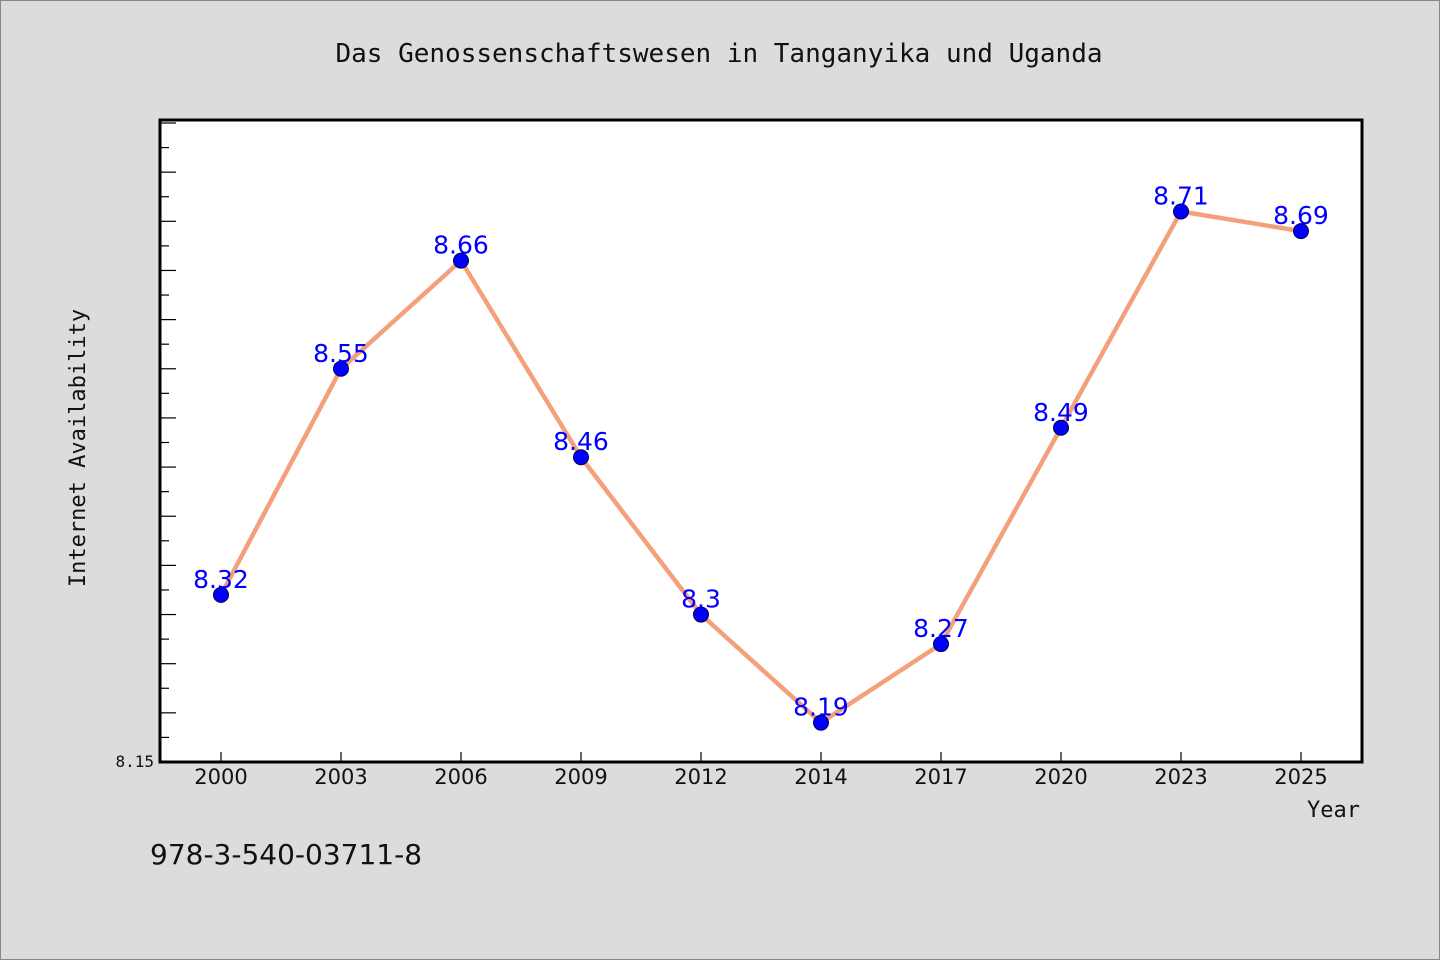  What do you see at coordinates (1180, 777) in the screenshot?
I see `x-tick-label: 2023` at bounding box center [1180, 777].